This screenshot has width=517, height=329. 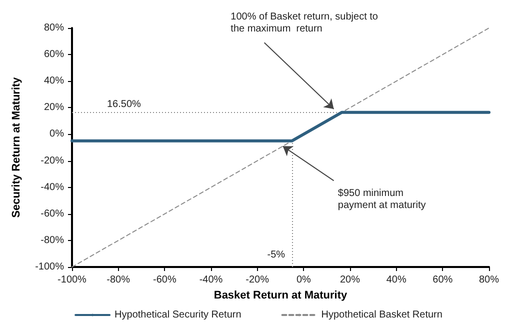 I want to click on x-tick-label: -40%, so click(x=211, y=280).